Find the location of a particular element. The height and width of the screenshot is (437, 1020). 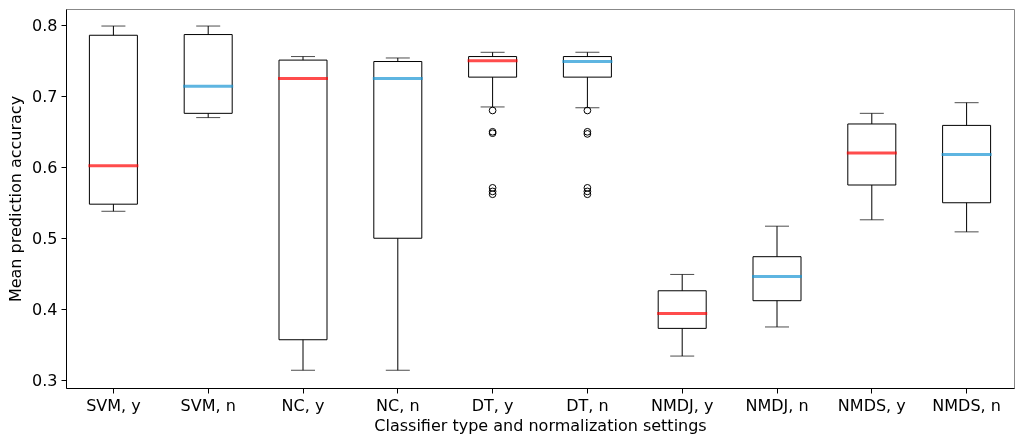

x-tick-label: NMDJ, n is located at coordinates (777, 405).